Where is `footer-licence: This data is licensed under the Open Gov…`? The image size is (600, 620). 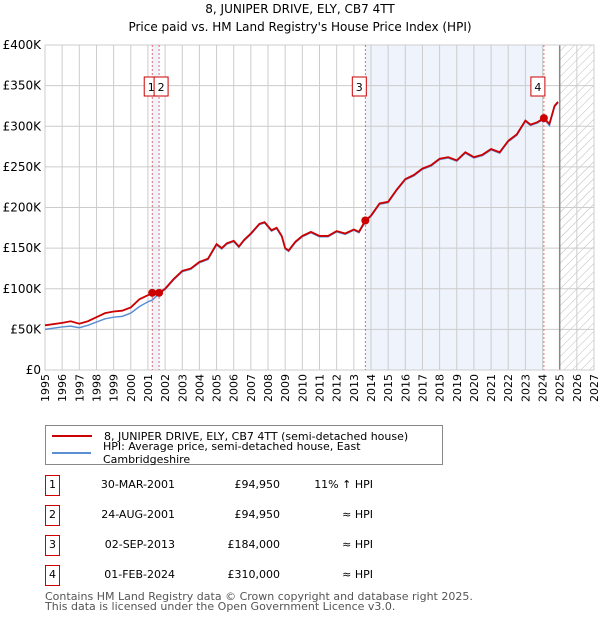
footer-licence: This data is licensed under the Open Gov… is located at coordinates (220, 606).